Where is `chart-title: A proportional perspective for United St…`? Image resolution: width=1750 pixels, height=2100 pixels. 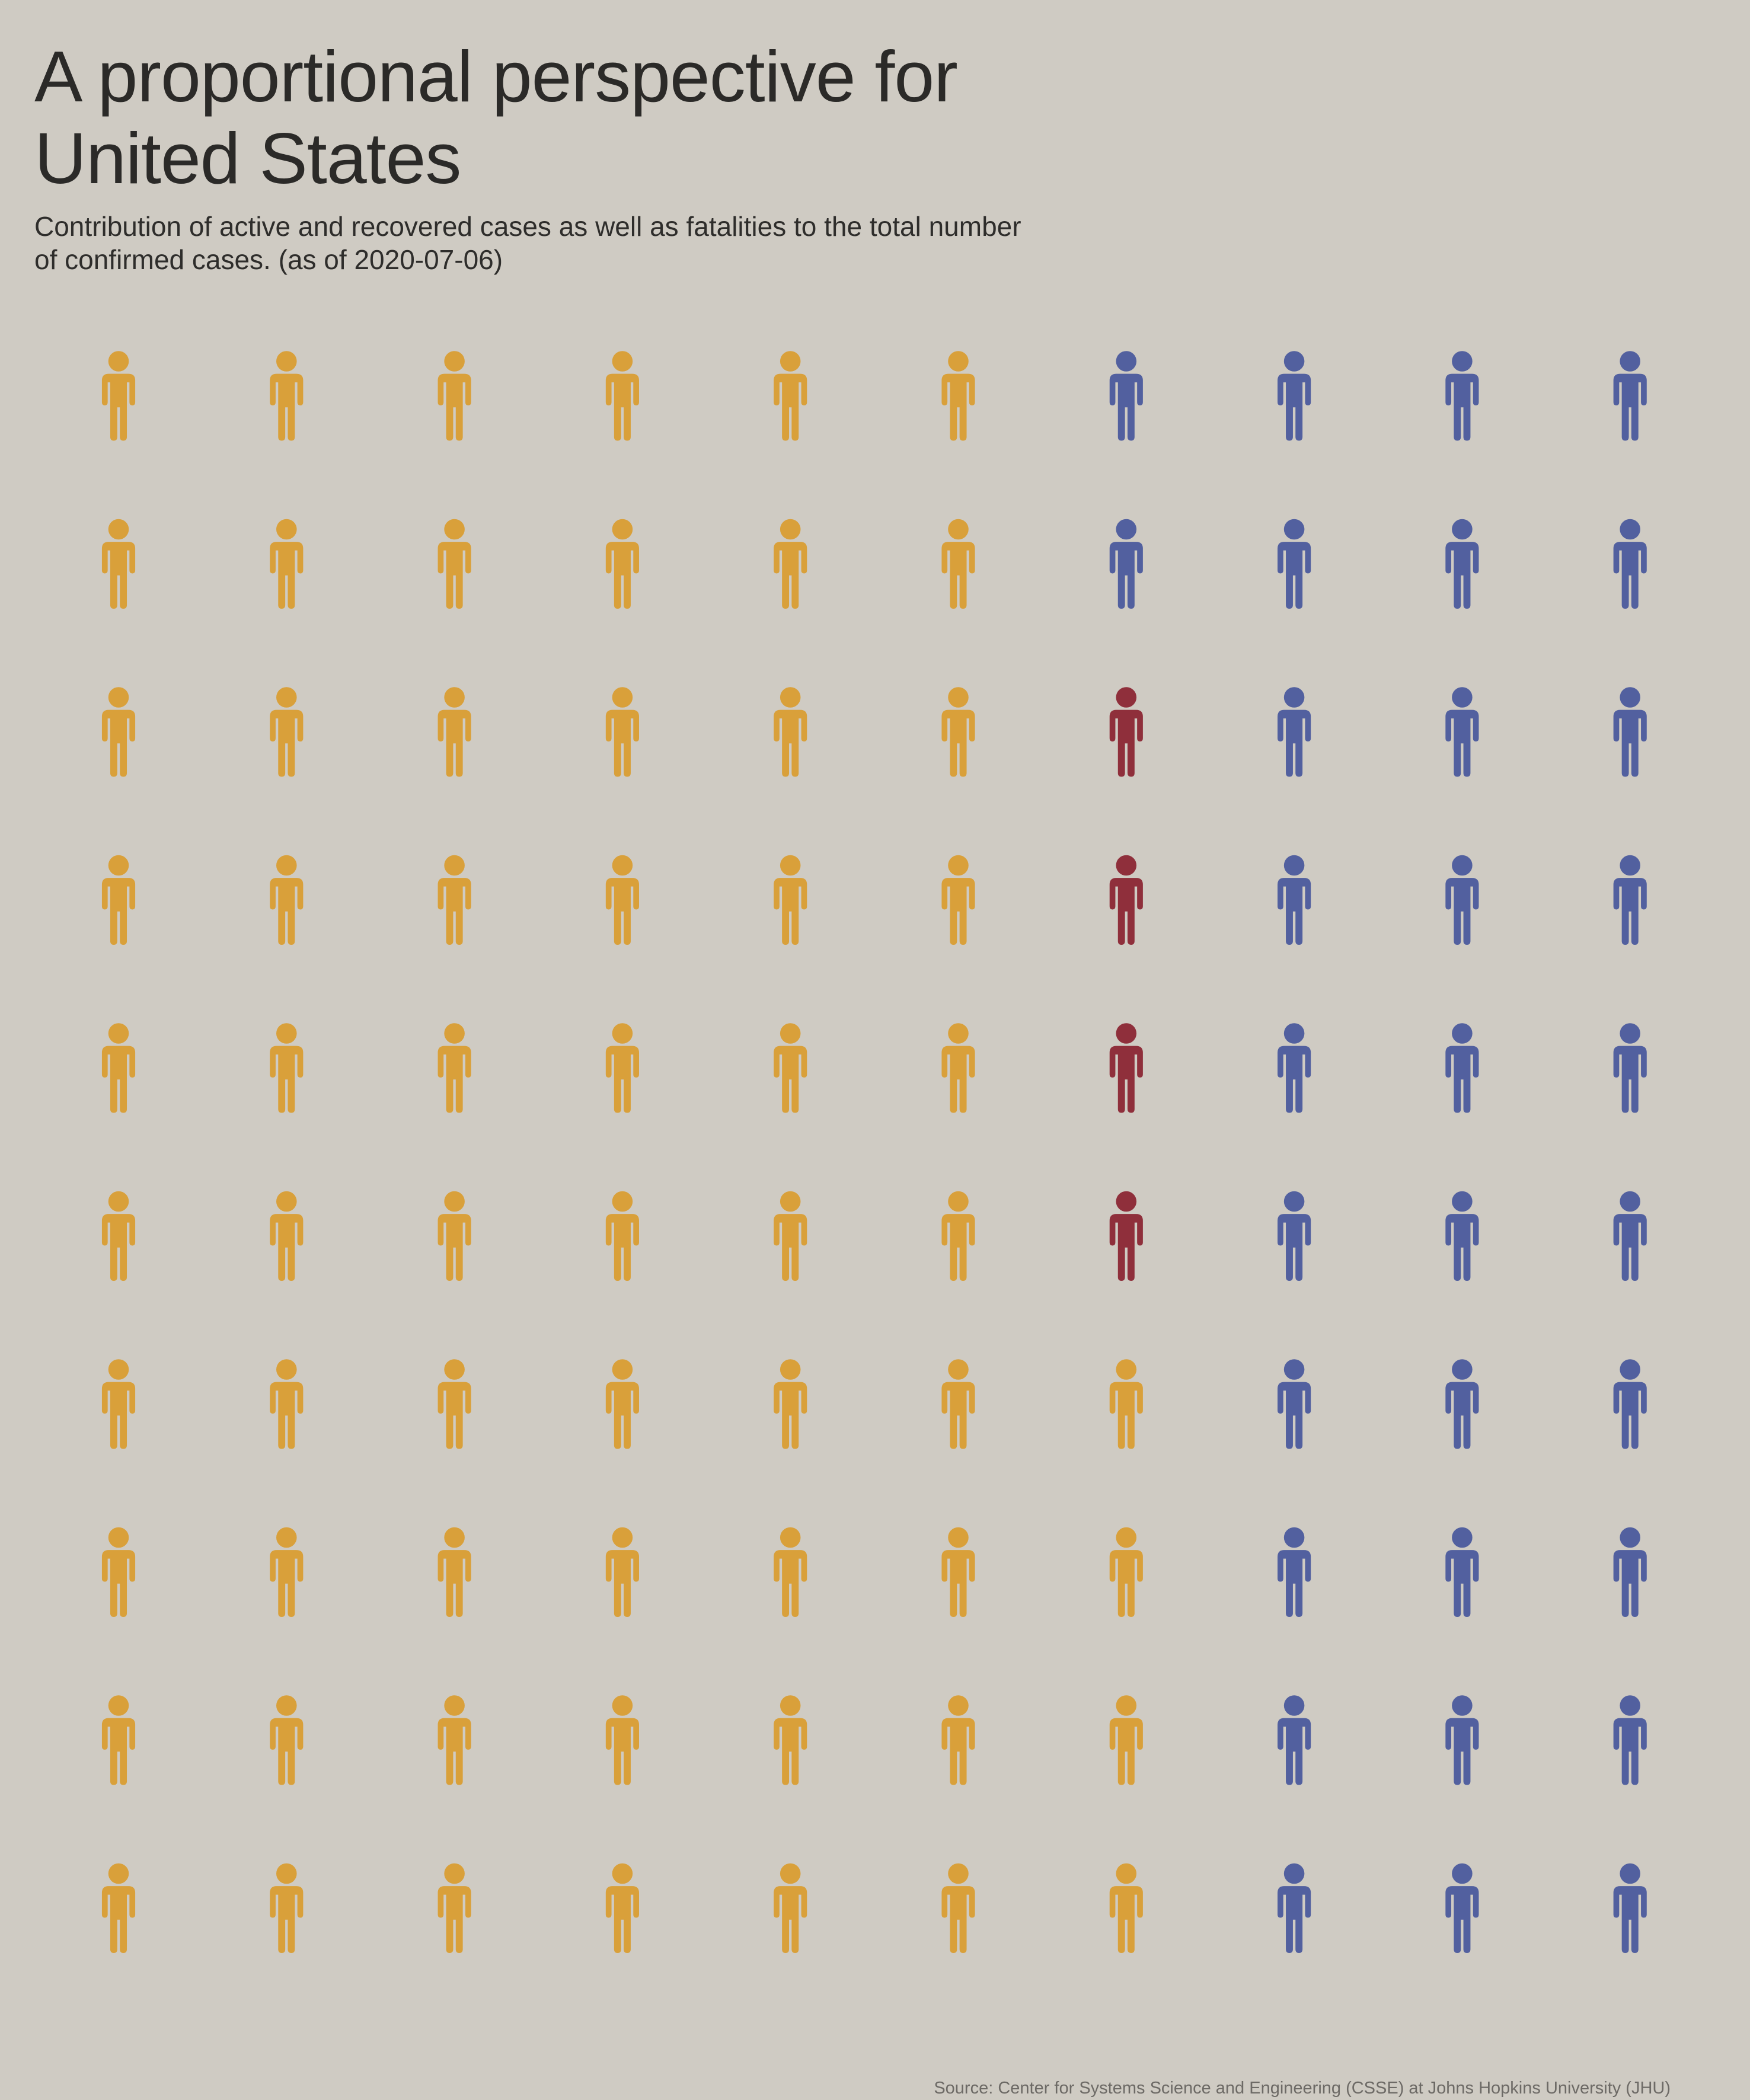
chart-title: A proportional perspective for United St… is located at coordinates (496, 117).